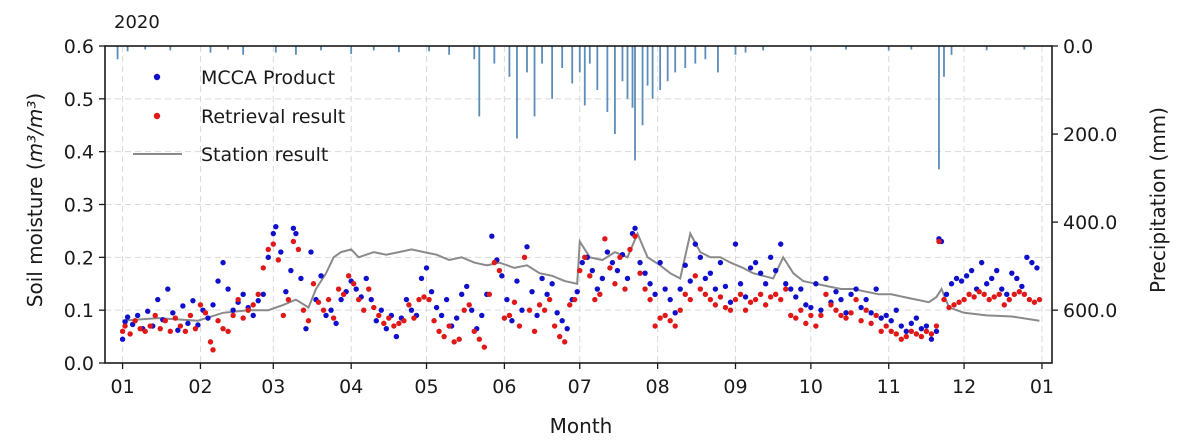 This screenshot has height=444, width=1185. I want to click on x-tick-label: 12, so click(964, 387).